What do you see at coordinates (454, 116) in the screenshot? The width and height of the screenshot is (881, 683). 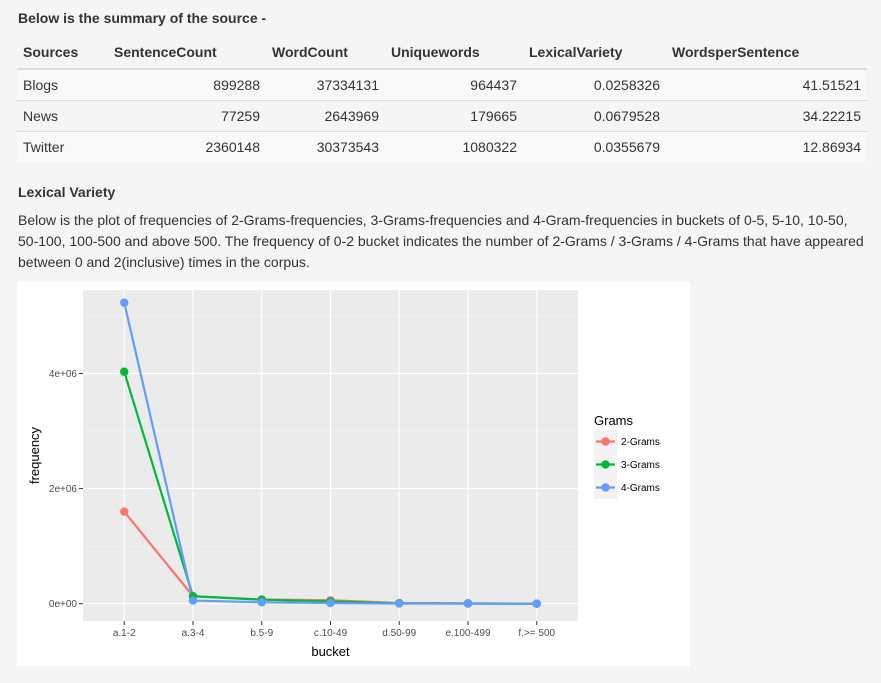 I see `table-cell: 179665` at bounding box center [454, 116].